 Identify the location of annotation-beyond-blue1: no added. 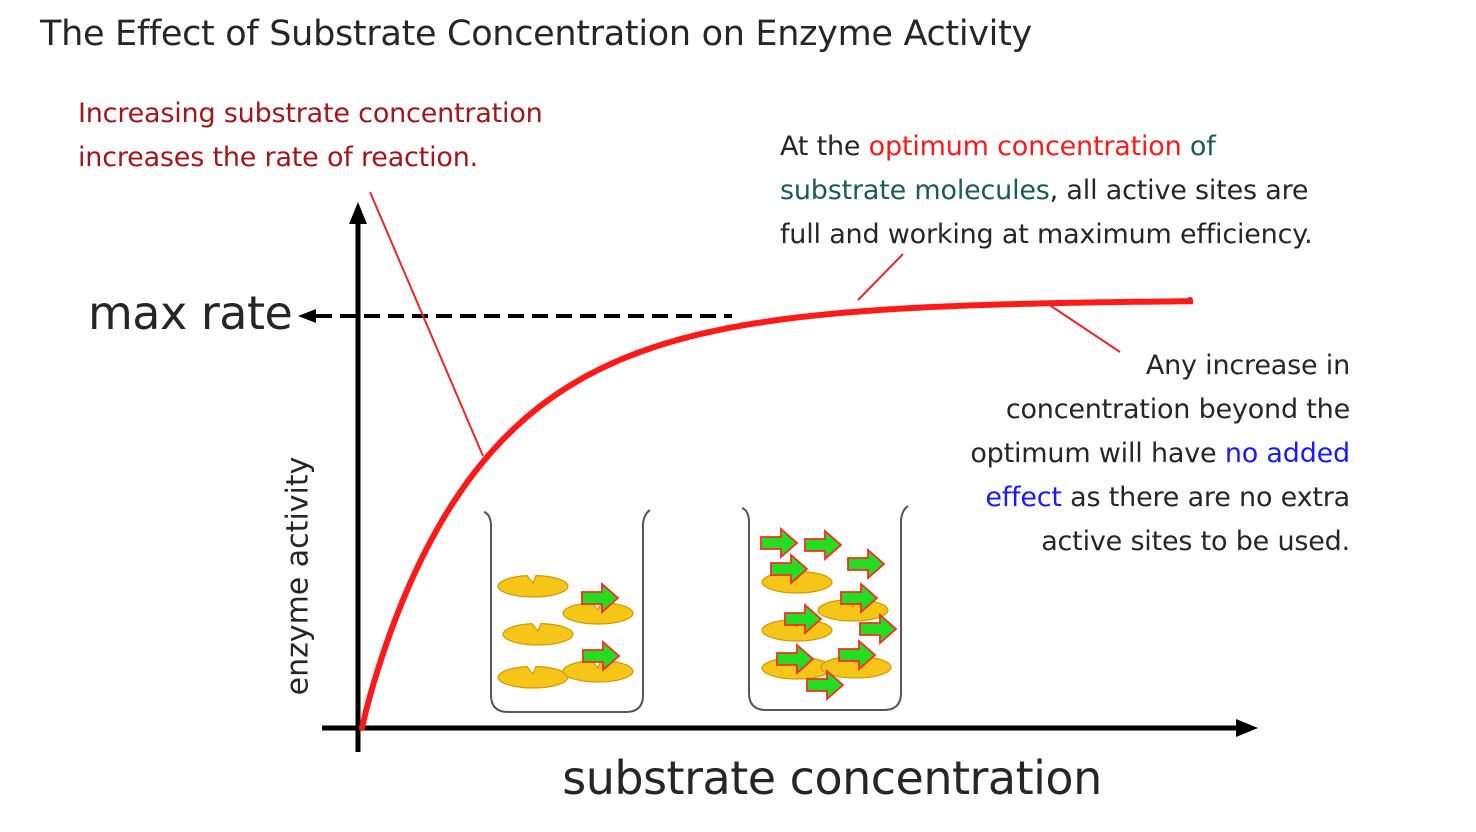
(1287, 453).